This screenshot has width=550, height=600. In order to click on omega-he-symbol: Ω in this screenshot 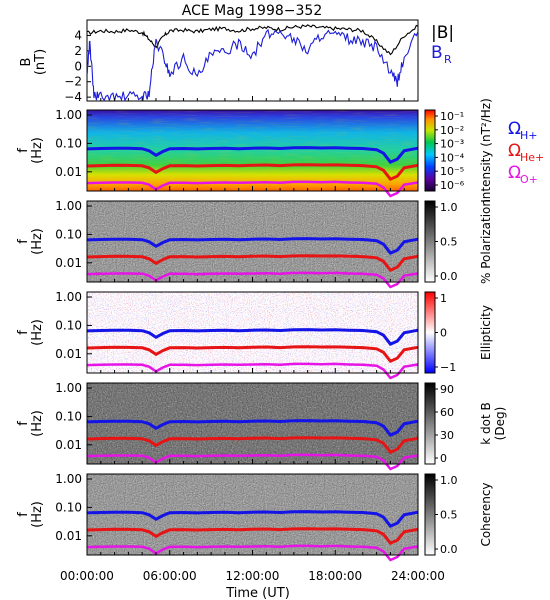, I will do `click(514, 151)`.